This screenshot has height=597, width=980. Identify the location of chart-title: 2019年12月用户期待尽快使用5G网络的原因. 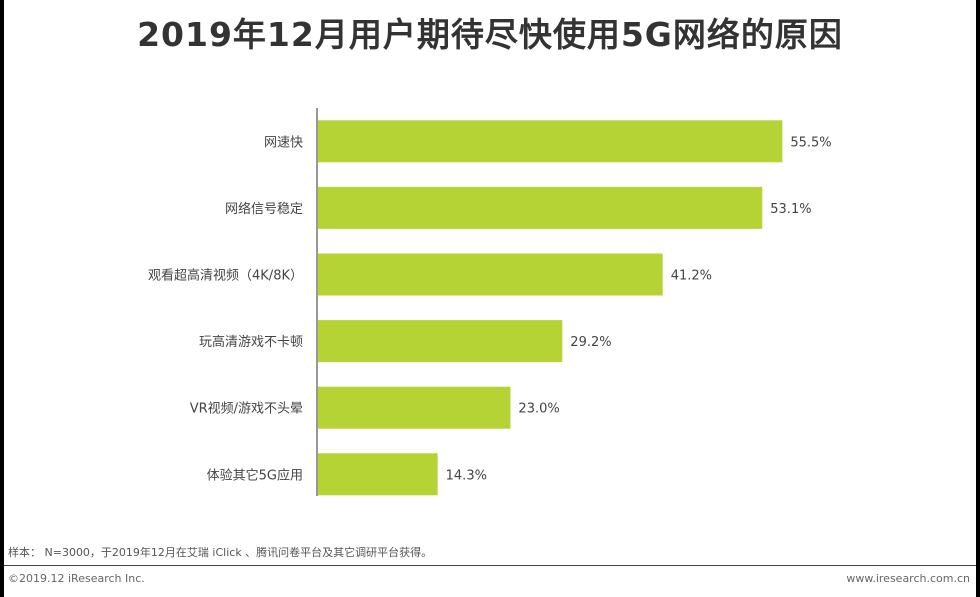
(490, 34).